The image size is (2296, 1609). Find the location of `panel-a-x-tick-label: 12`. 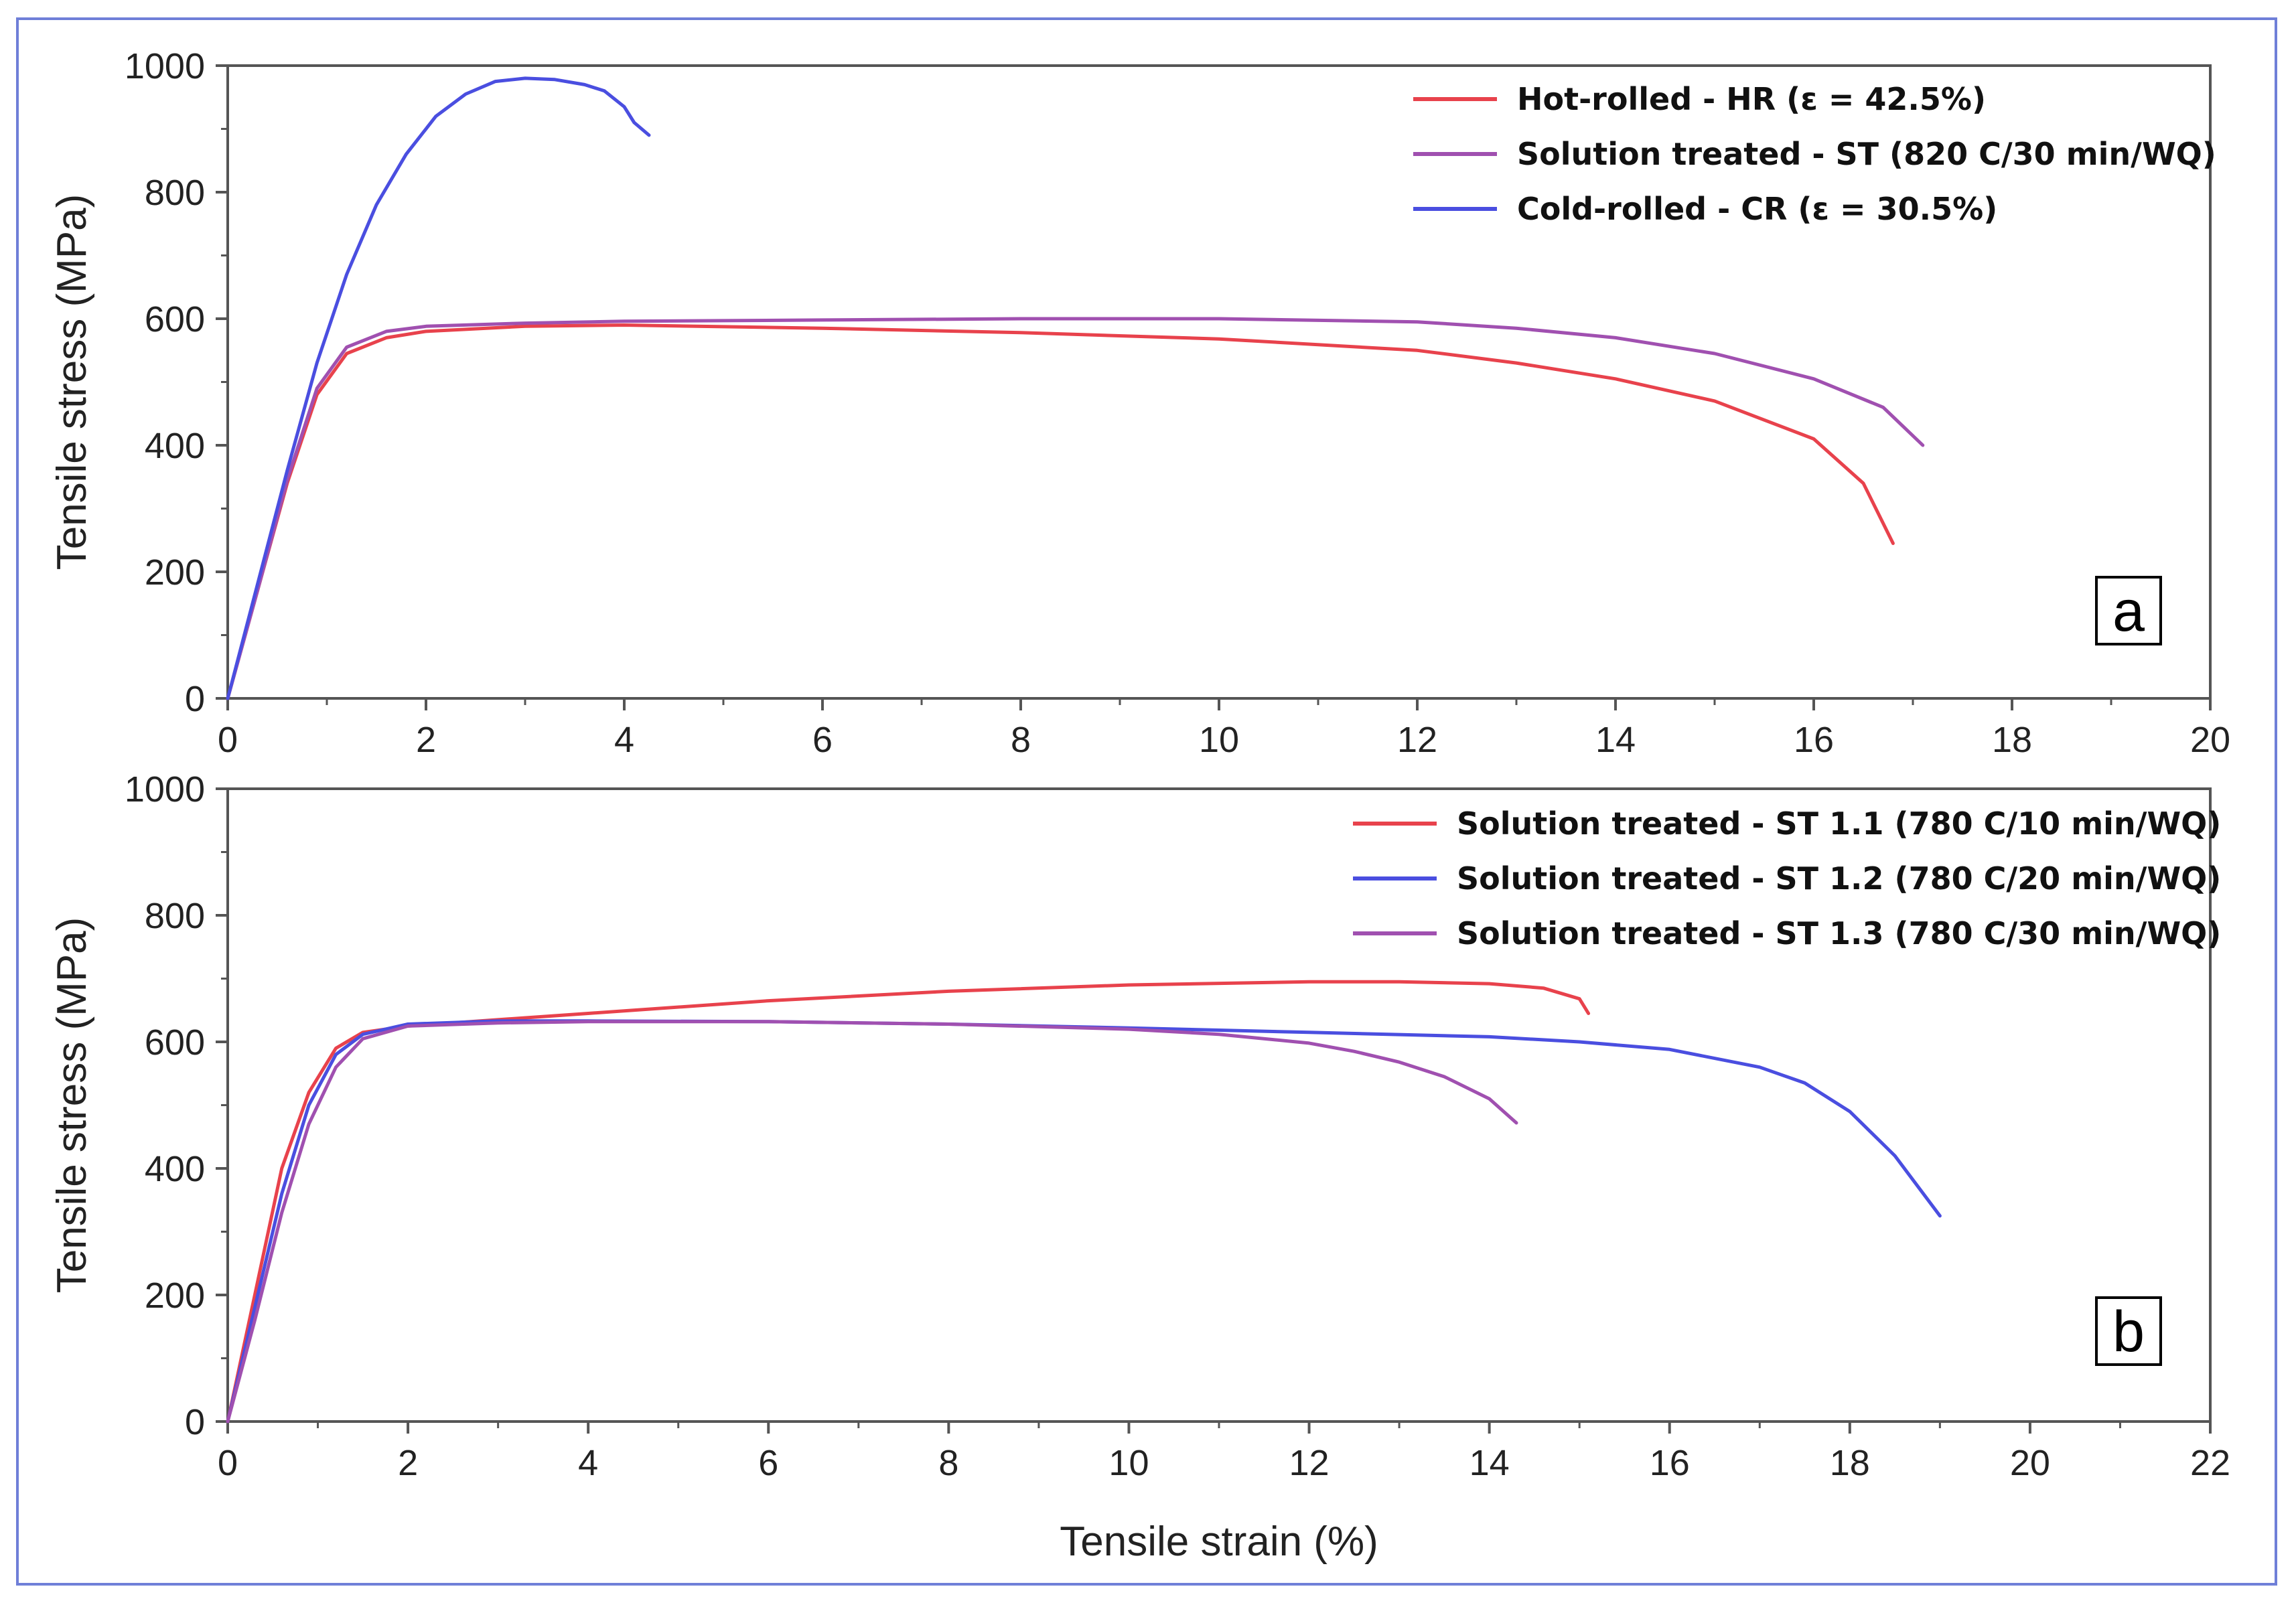

panel-a-x-tick-label: 12 is located at coordinates (1417, 740).